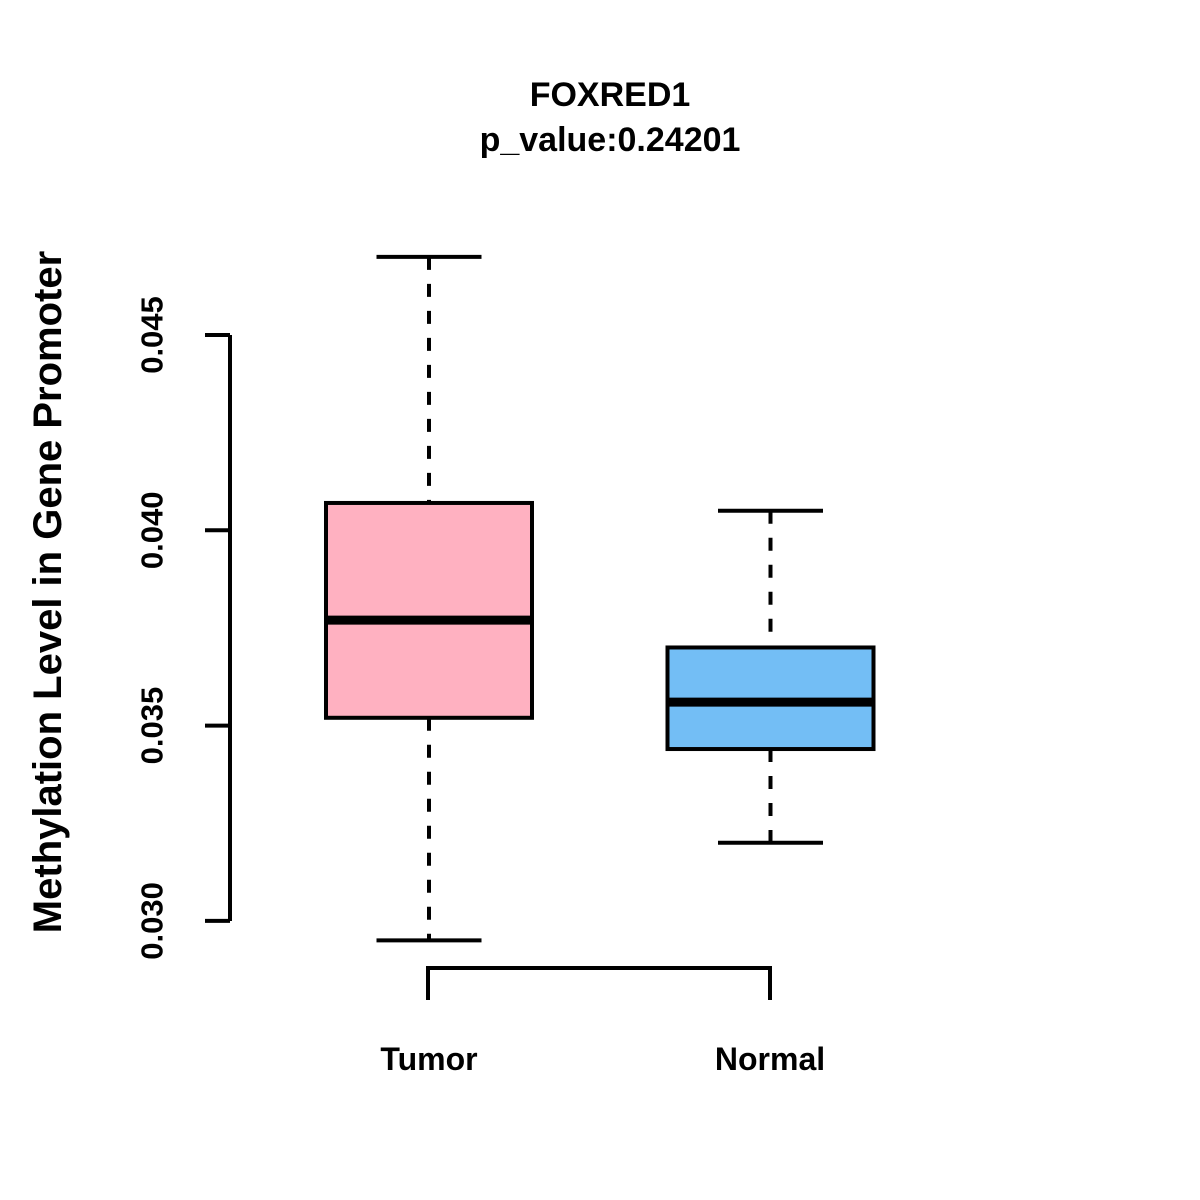 Image resolution: width=1200 pixels, height=1200 pixels. I want to click on x-category-label-normal: Normal, so click(770, 1059).